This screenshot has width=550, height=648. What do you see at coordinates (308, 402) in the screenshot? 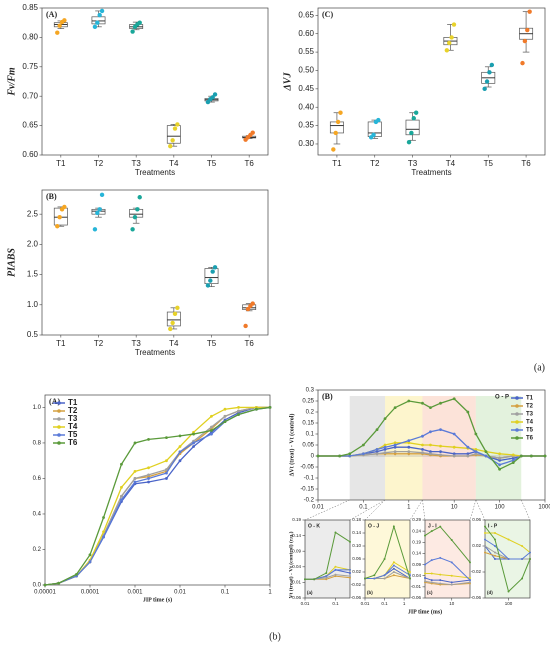
I see `y-tick-label: 0.25` at bounding box center [308, 402].